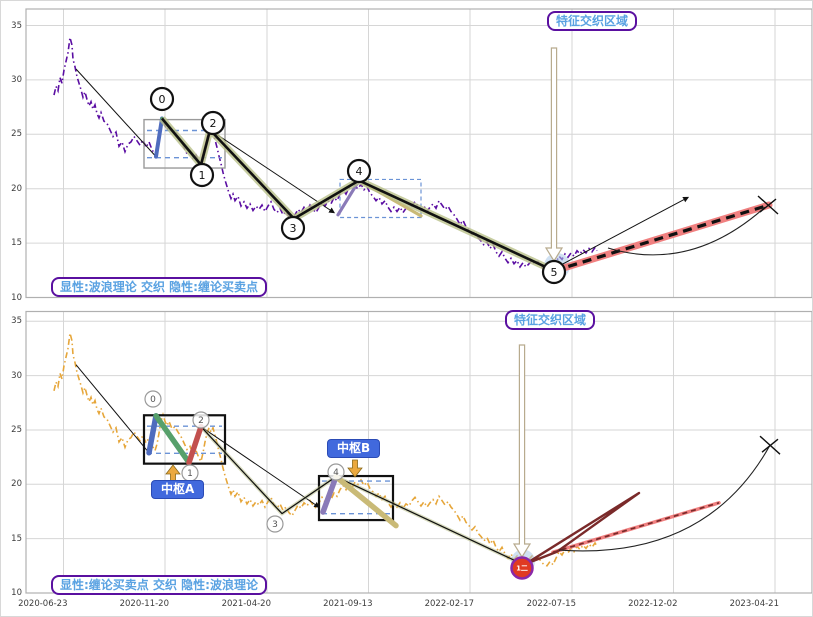  I want to click on bottom-feature-interweave-label: 特征交织区域, so click(550, 320).